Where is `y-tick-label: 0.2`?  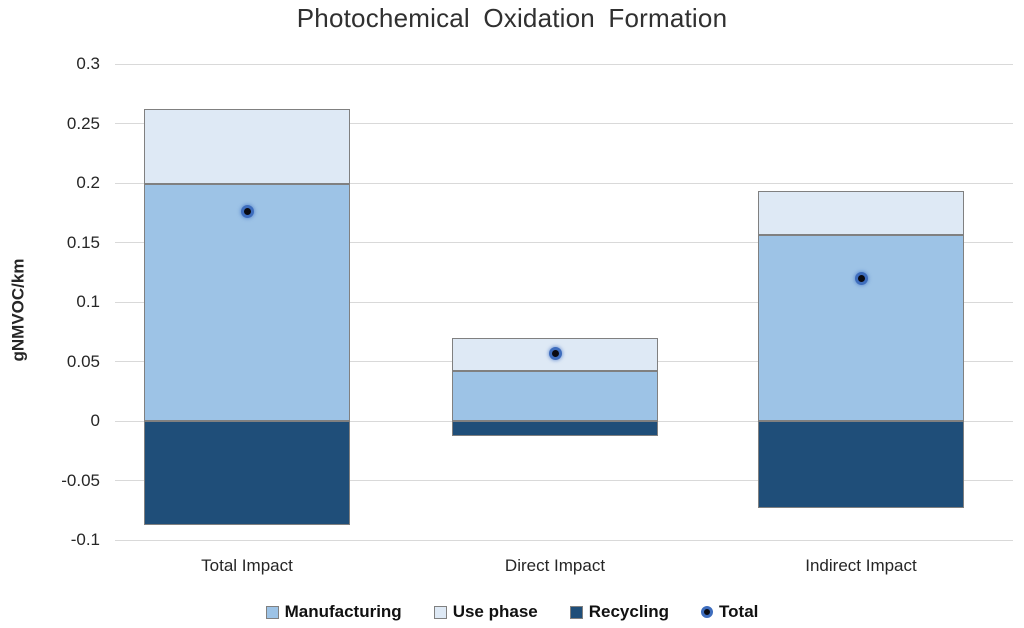
y-tick-label: 0.2 is located at coordinates (88, 182).